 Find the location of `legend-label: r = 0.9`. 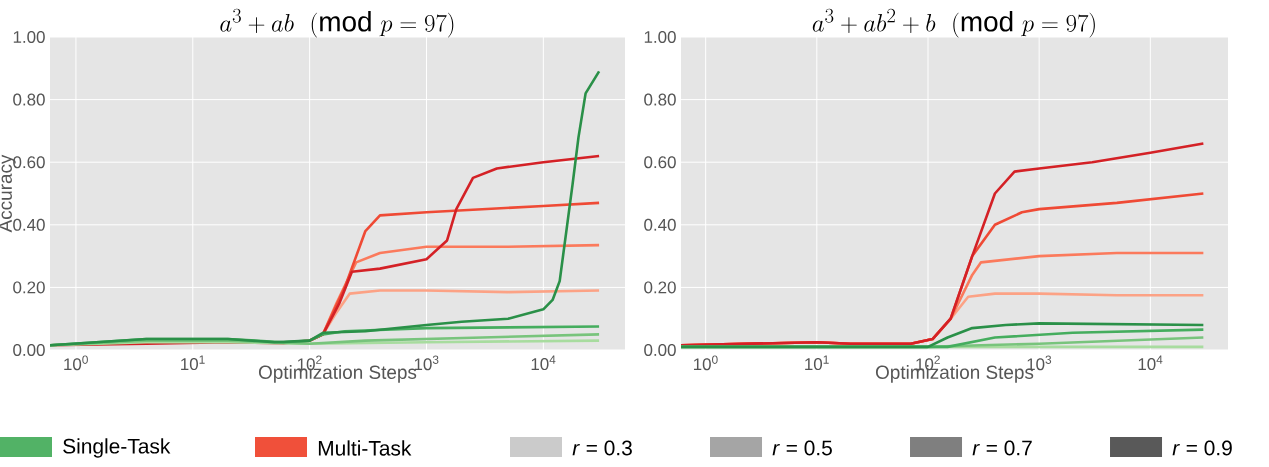

legend-label: r = 0.9 is located at coordinates (1202, 448).